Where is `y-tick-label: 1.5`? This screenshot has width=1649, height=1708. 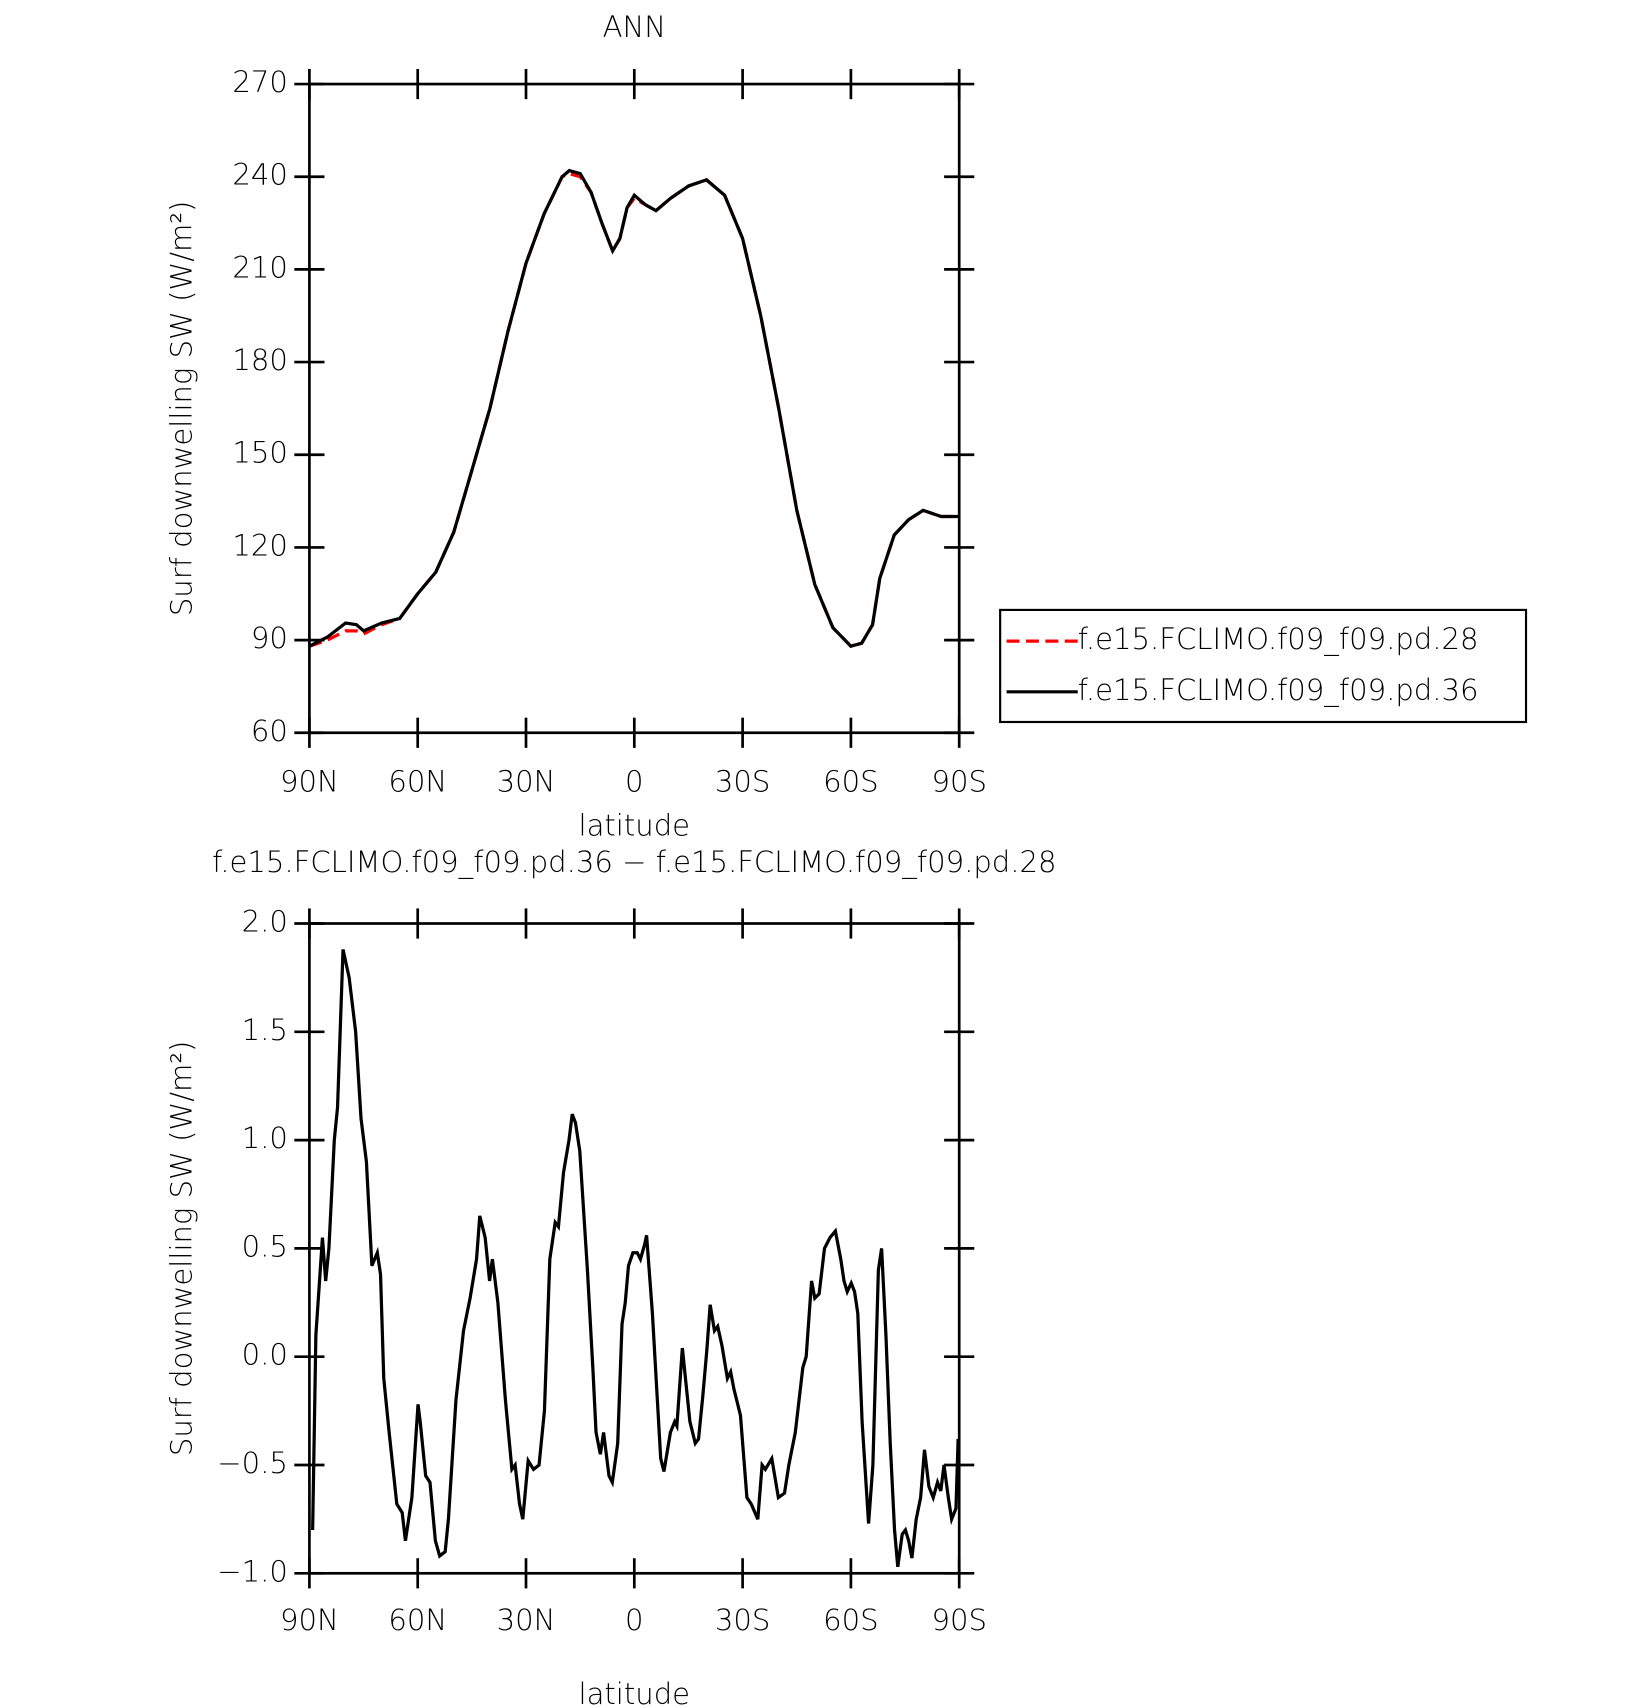
y-tick-label: 1.5 is located at coordinates (265, 1030).